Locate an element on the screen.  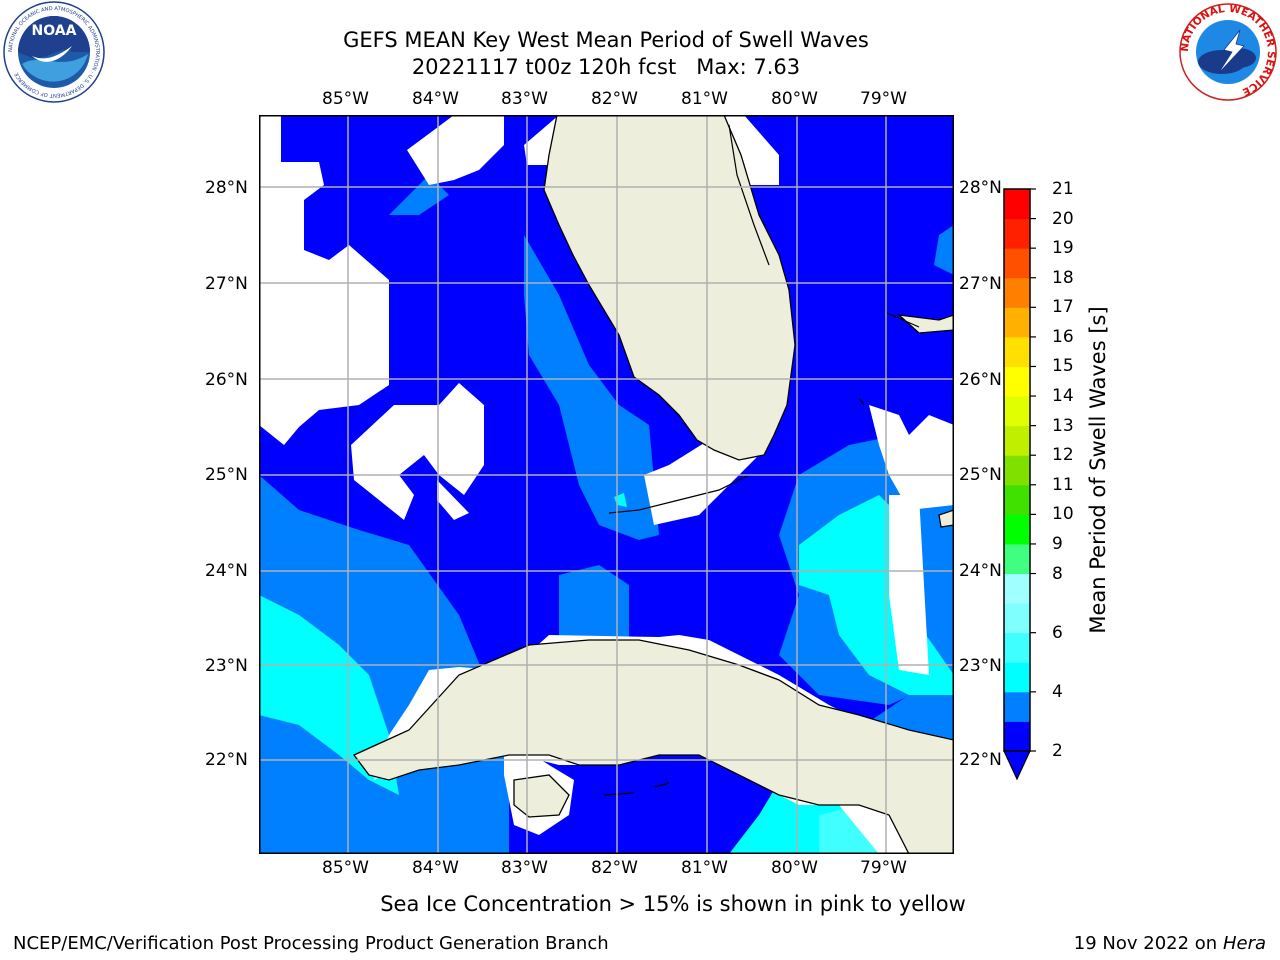
lat-tick-right: 26°N is located at coordinates (980, 380).